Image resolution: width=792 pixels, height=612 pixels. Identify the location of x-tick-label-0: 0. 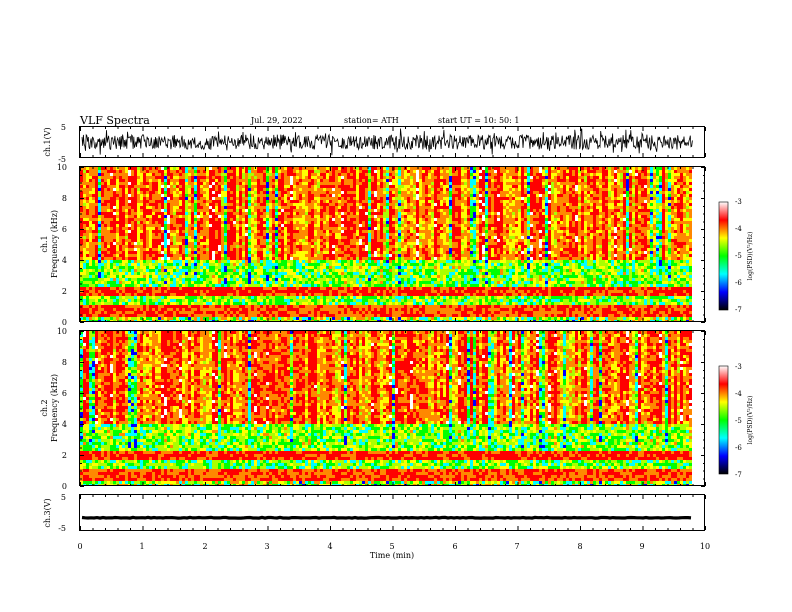
(79, 546).